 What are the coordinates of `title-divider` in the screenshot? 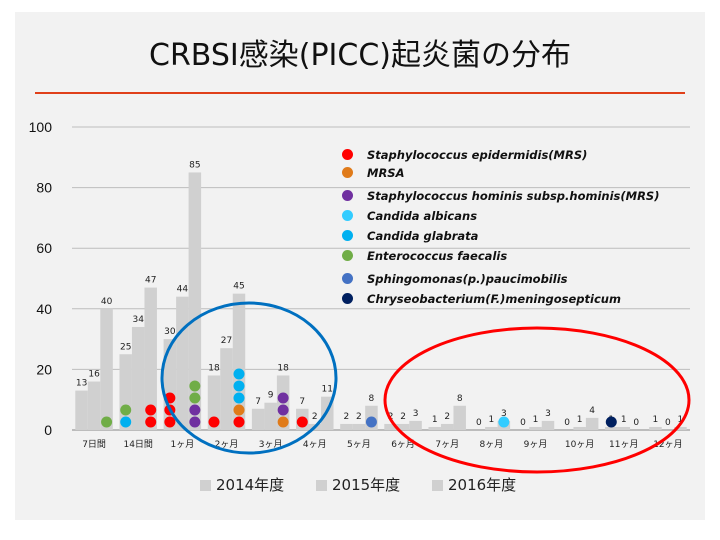 It's located at (360, 93).